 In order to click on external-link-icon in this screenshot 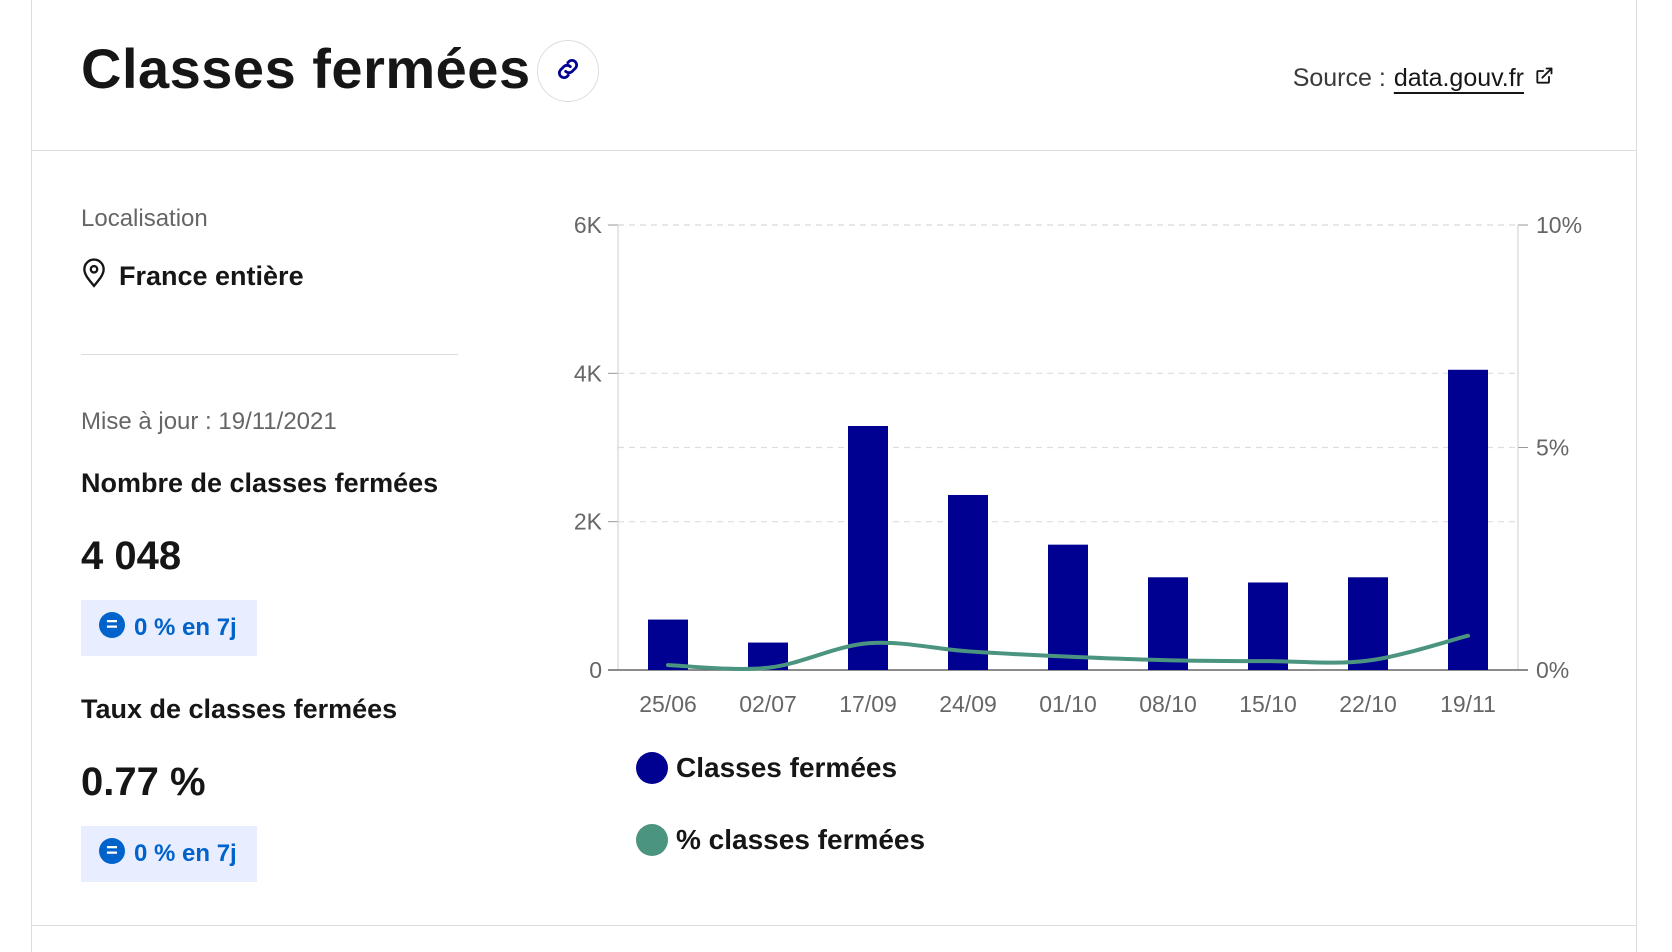, I will do `click(1544, 78)`.